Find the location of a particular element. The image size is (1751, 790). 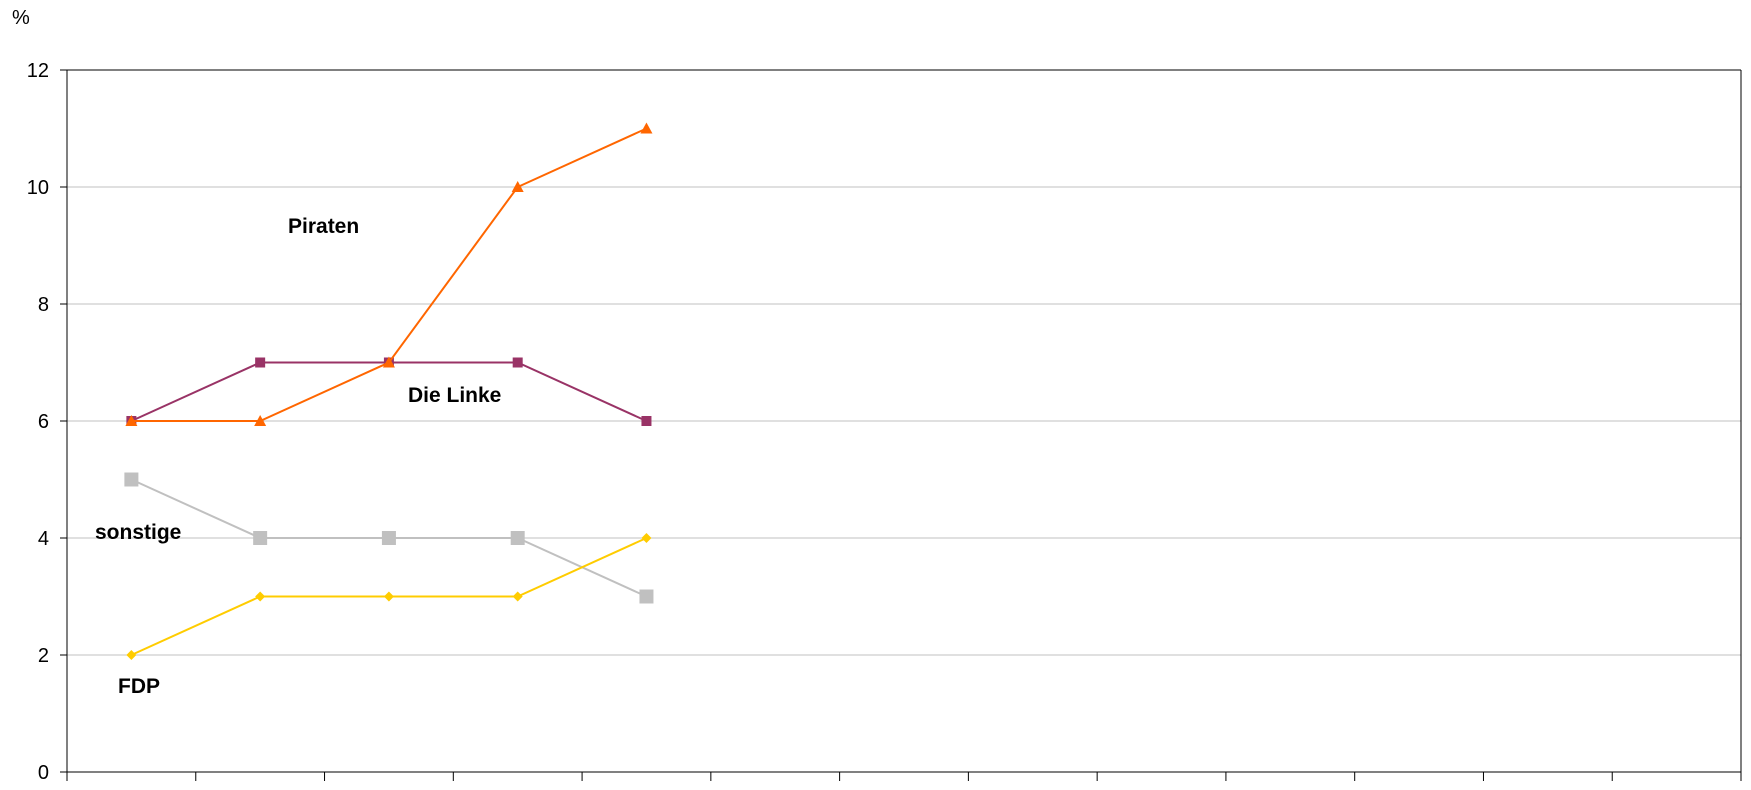

y-tick-label: 2 is located at coordinates (43, 656).